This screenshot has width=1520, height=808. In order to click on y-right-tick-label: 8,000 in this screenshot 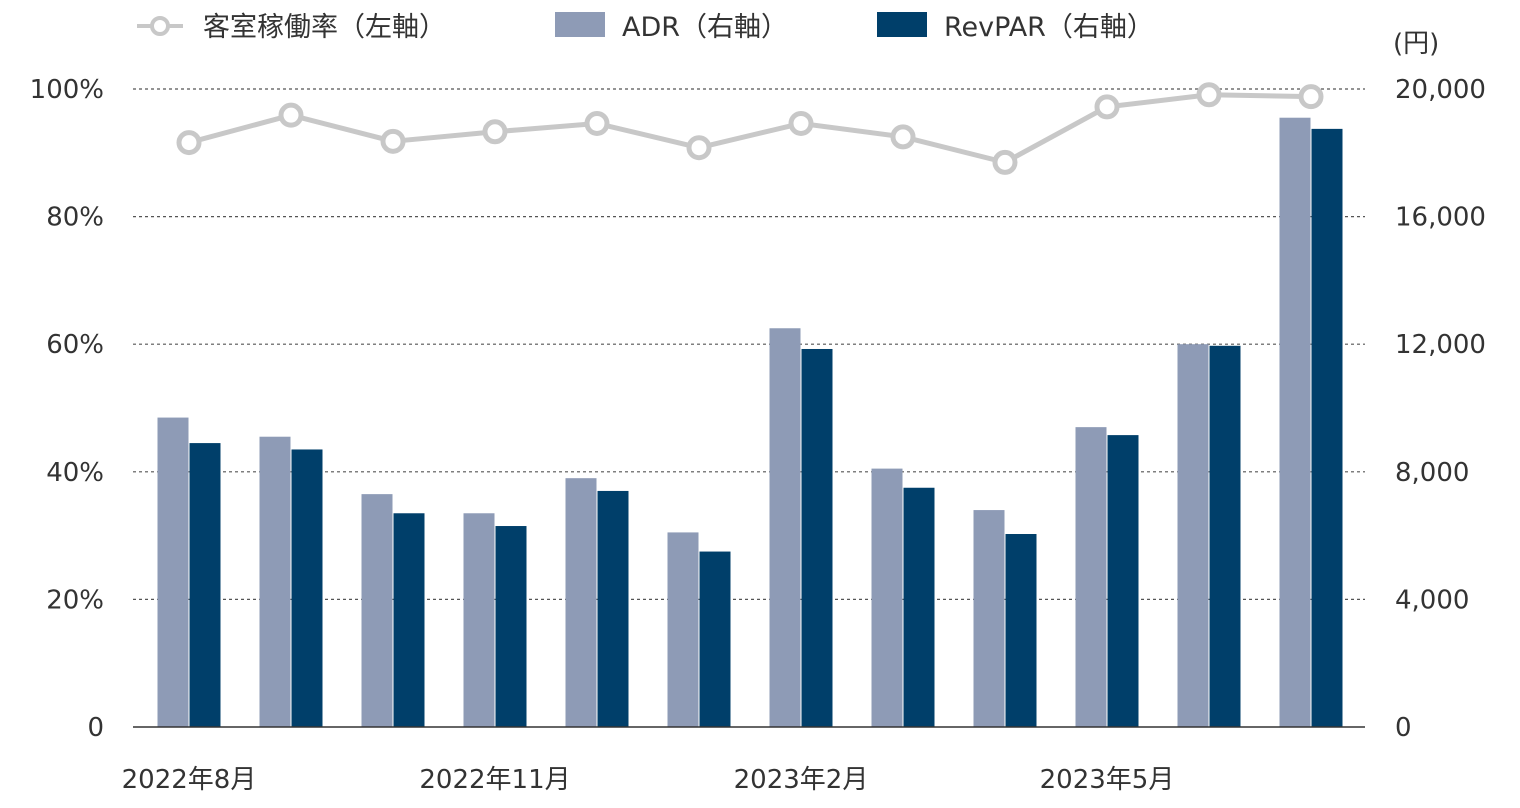, I will do `click(1432, 473)`.